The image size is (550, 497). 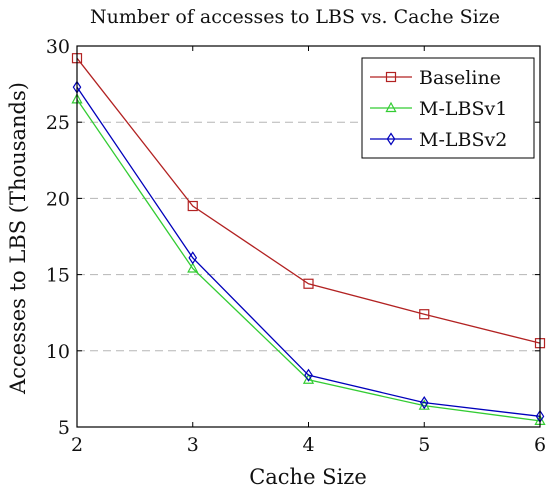 What do you see at coordinates (193, 445) in the screenshot?
I see `x-tick-label: 3` at bounding box center [193, 445].